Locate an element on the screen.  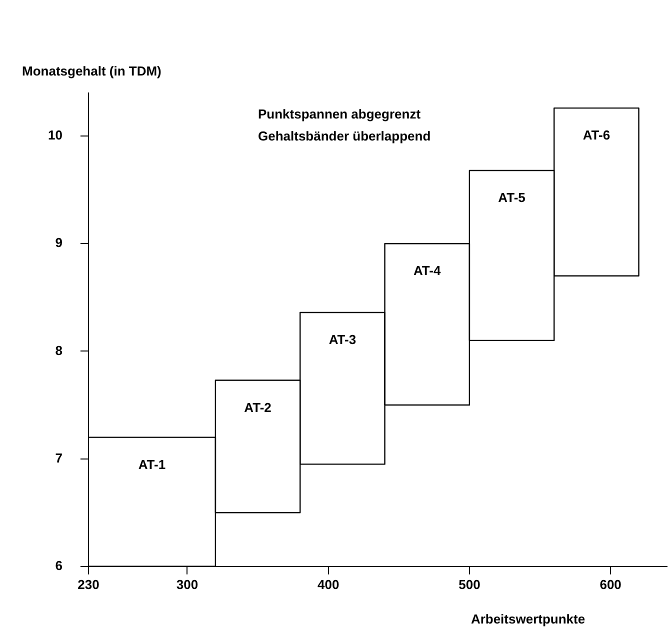
y-tick-label: 7 is located at coordinates (58, 458).